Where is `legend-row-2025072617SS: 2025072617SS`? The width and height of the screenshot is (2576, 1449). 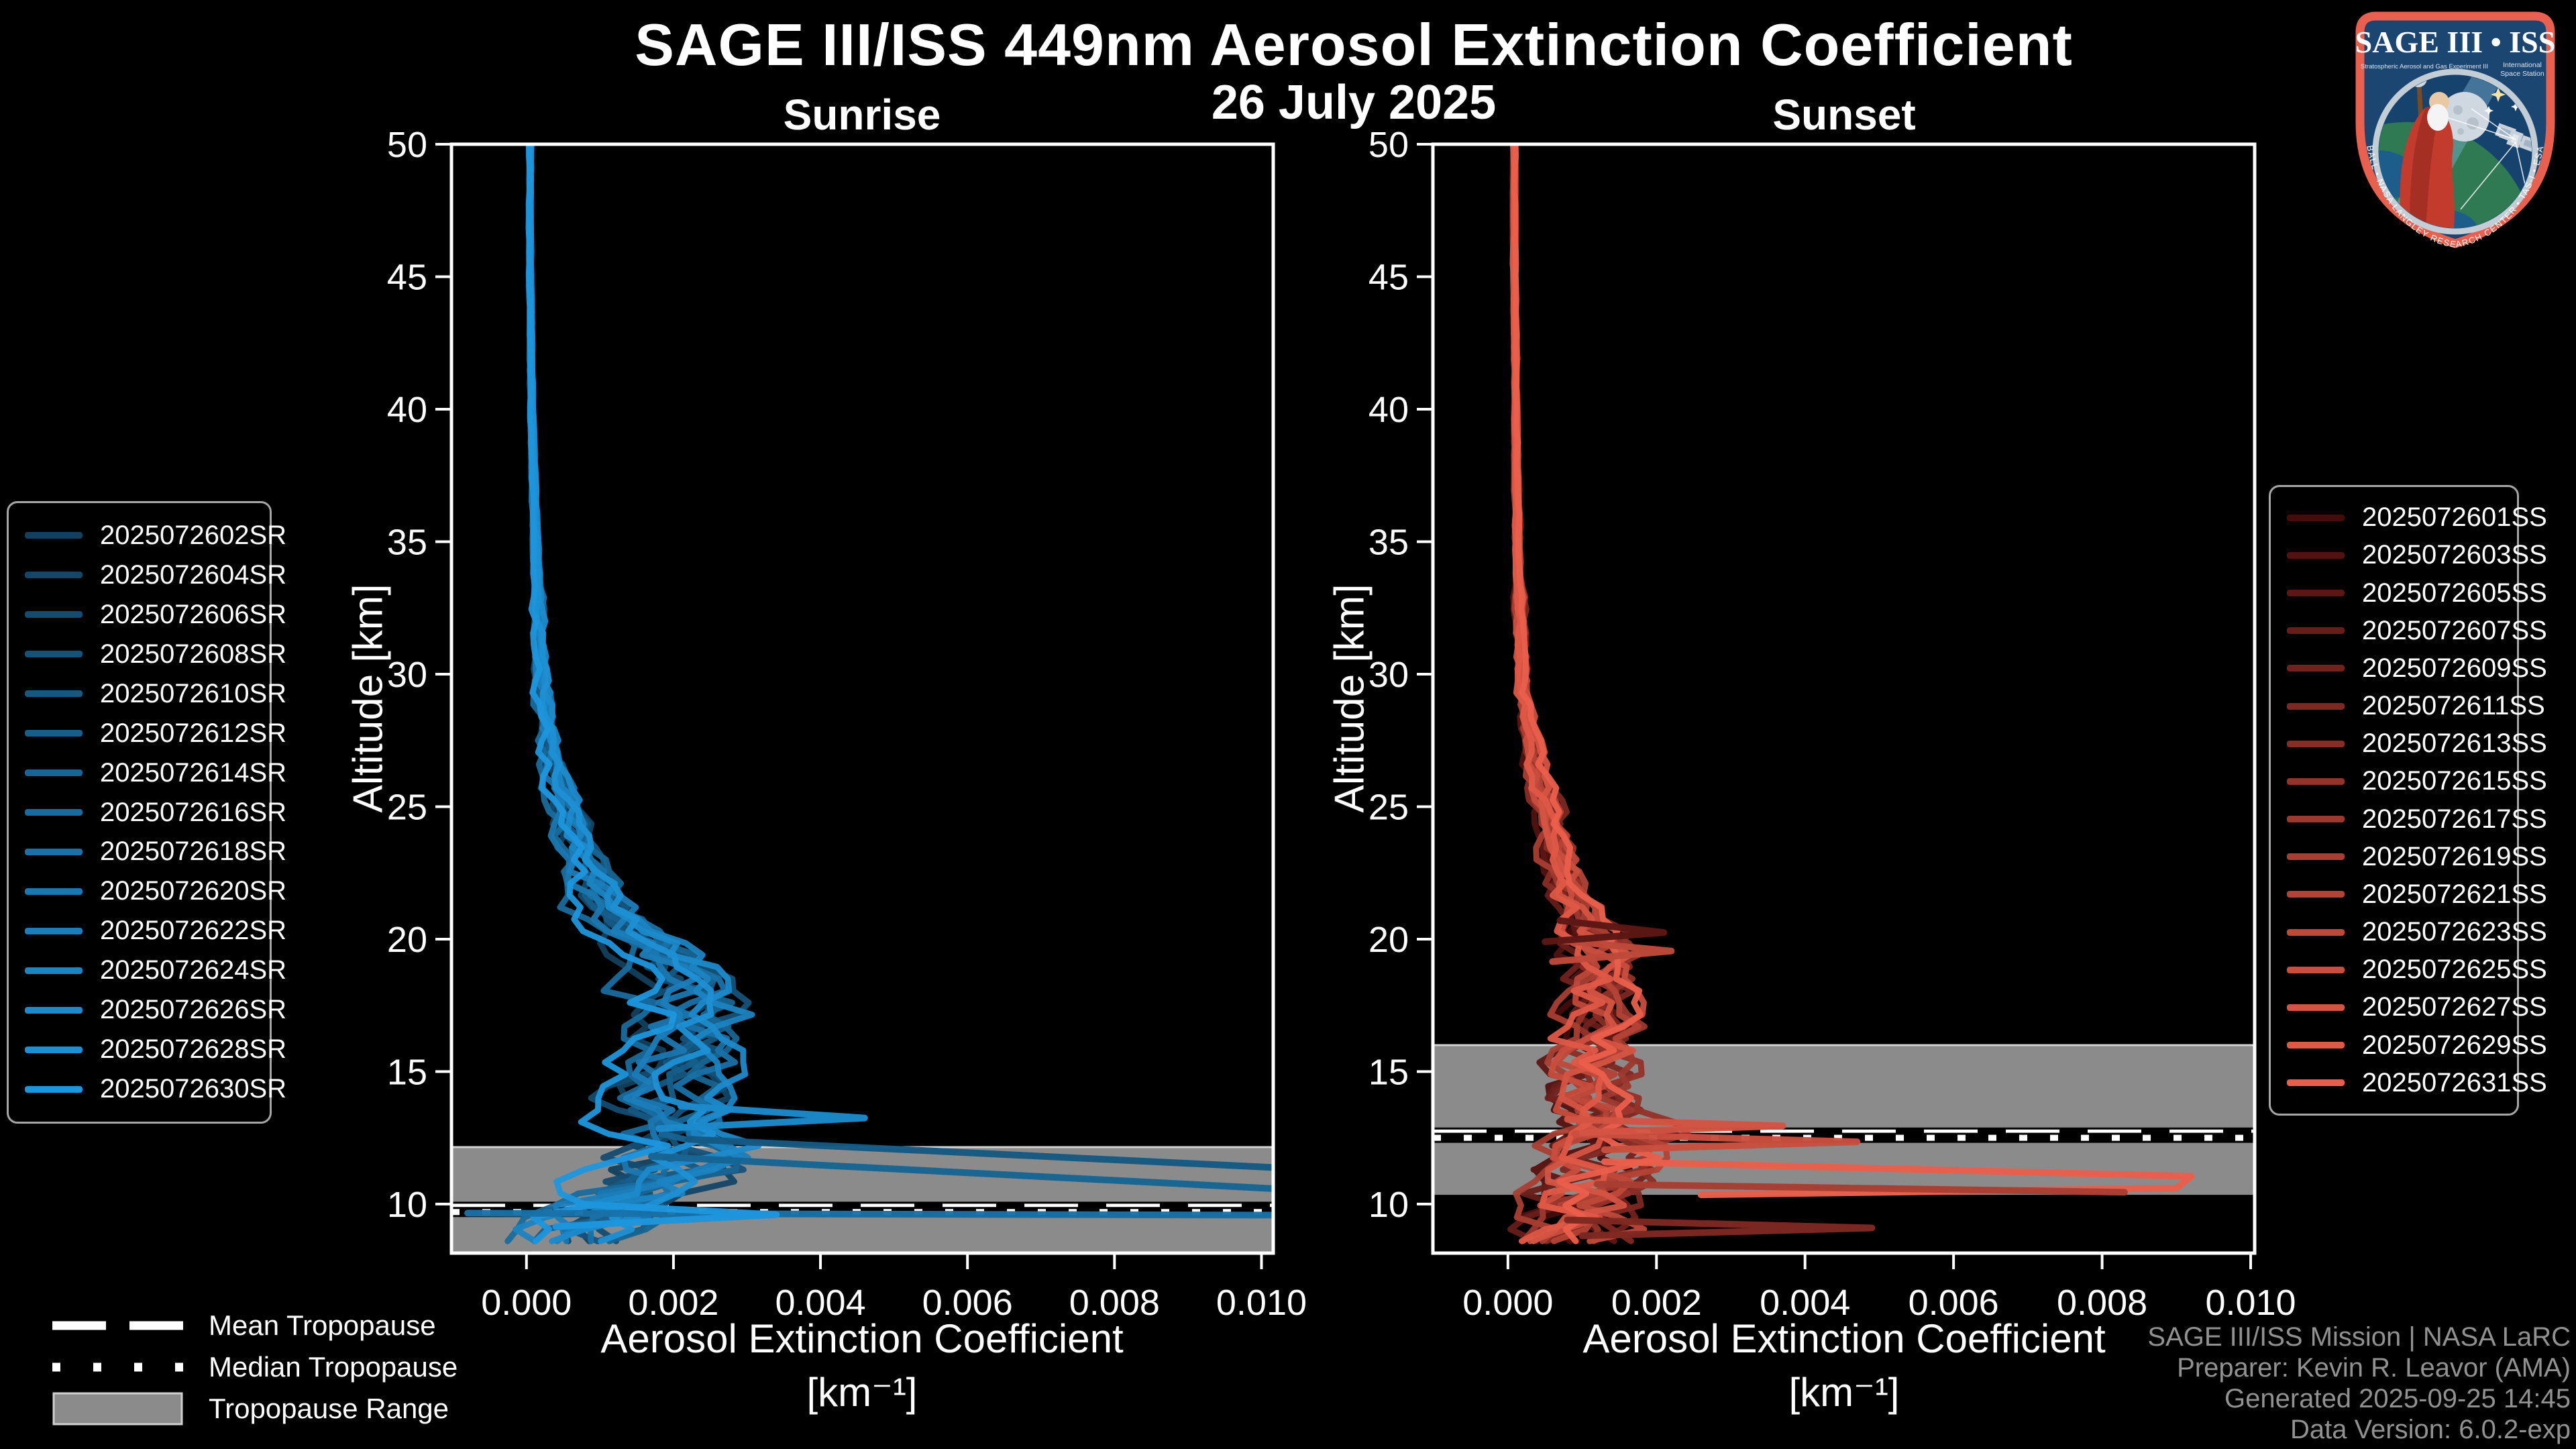
legend-row-2025072617SS: 2025072617SS is located at coordinates (2412, 819).